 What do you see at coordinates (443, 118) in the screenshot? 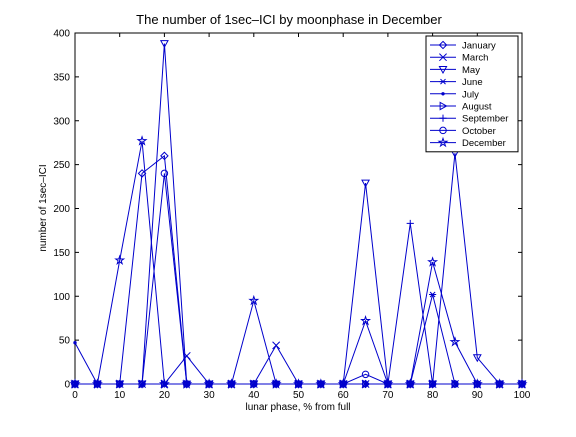
I see `legend-september-marker` at bounding box center [443, 118].